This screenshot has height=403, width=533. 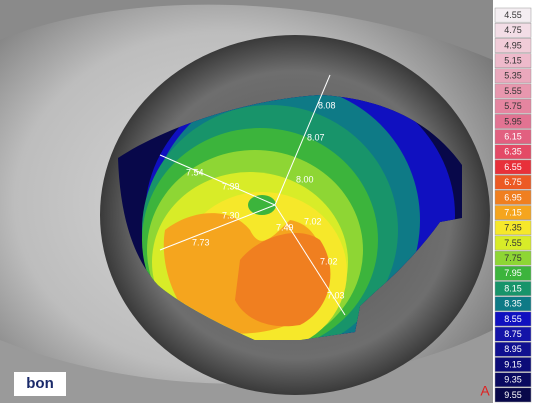 I want to click on scale-label: 7.95, so click(x=513, y=273).